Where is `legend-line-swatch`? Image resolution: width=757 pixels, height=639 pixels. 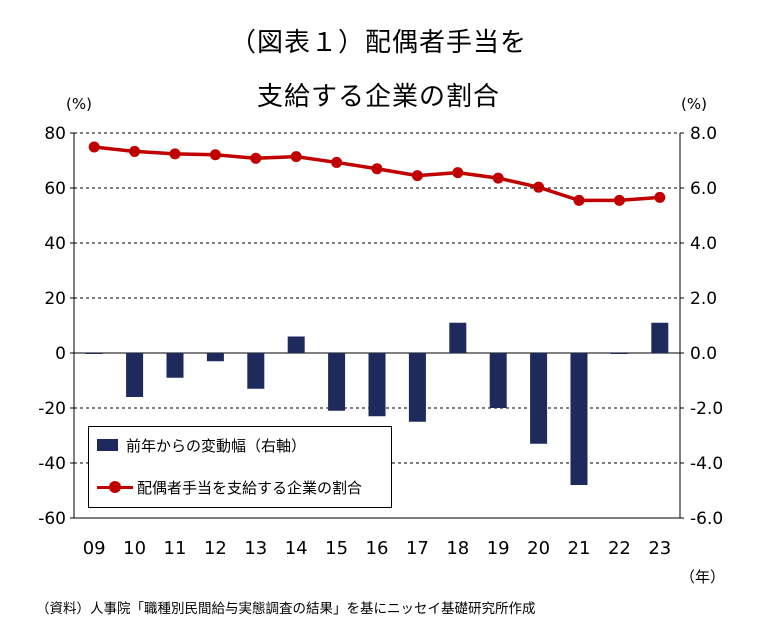 legend-line-swatch is located at coordinates (115, 487).